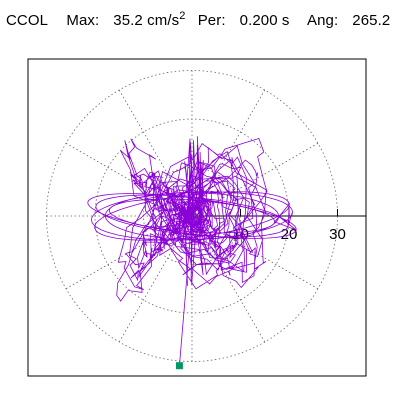 This screenshot has height=400, width=400. I want to click on peak-line, so click(186, 290).